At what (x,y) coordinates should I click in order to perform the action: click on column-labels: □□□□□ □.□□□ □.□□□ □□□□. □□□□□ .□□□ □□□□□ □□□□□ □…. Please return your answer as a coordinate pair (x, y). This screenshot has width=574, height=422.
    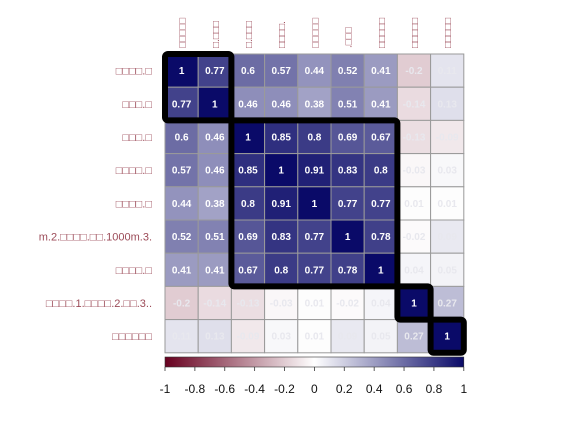
    Looking at the image, I should click on (316, 33).